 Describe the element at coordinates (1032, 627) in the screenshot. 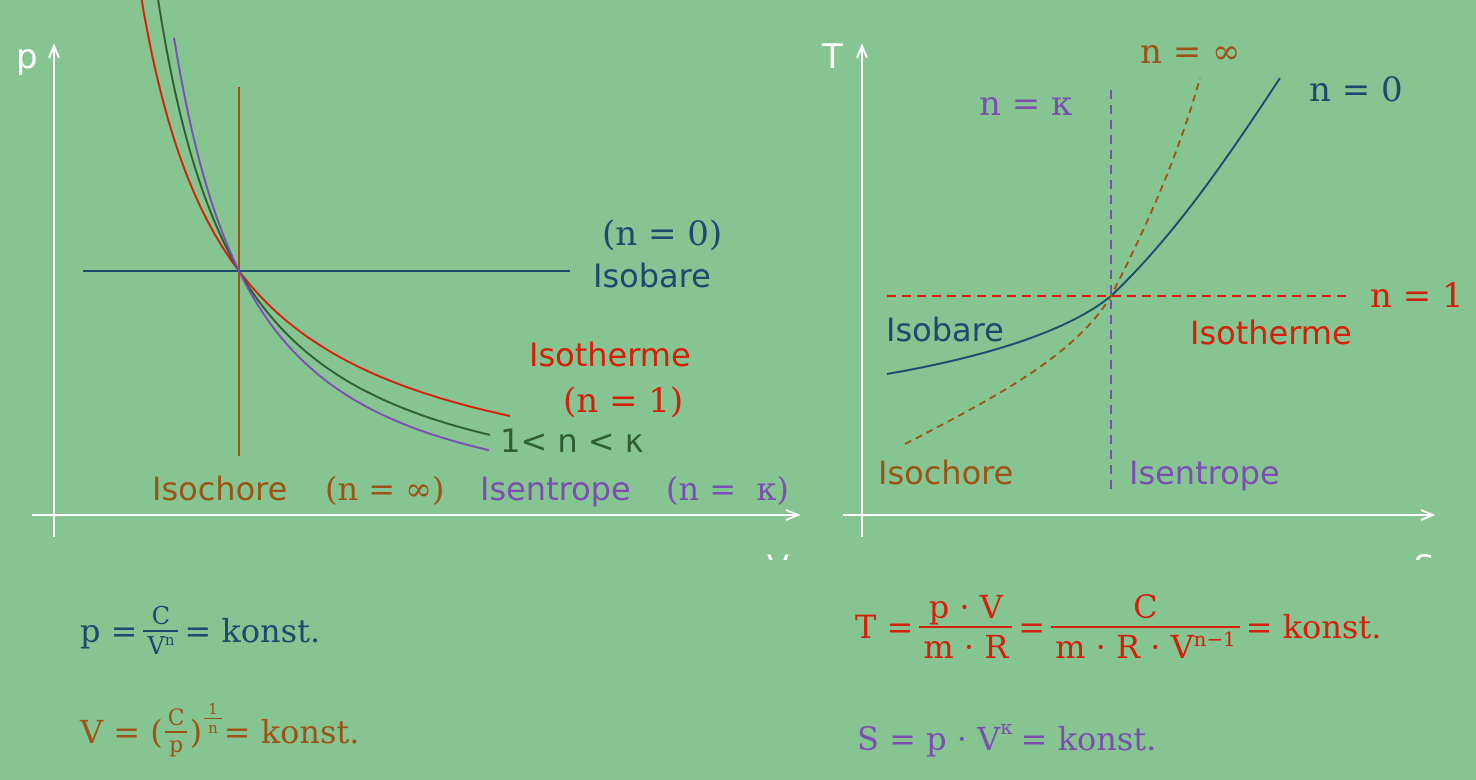

I see `isotherme-formula-eq: =` at that location.